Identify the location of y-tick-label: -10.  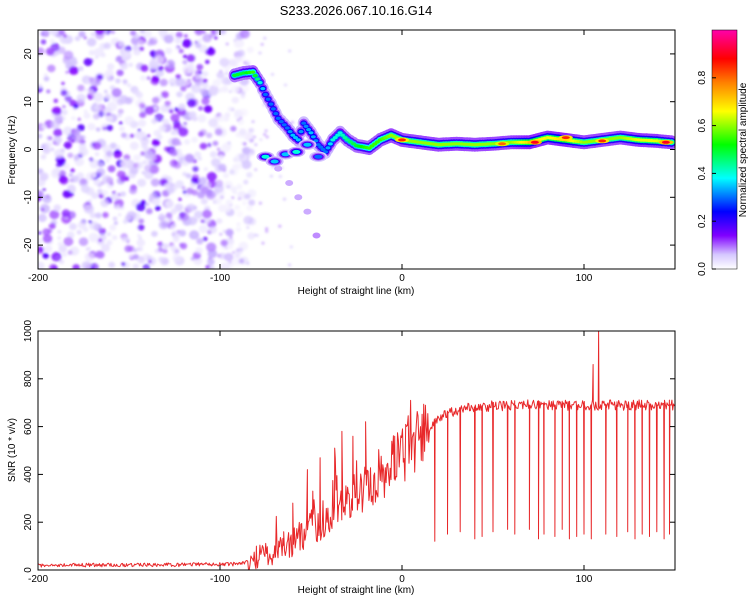
(28, 197).